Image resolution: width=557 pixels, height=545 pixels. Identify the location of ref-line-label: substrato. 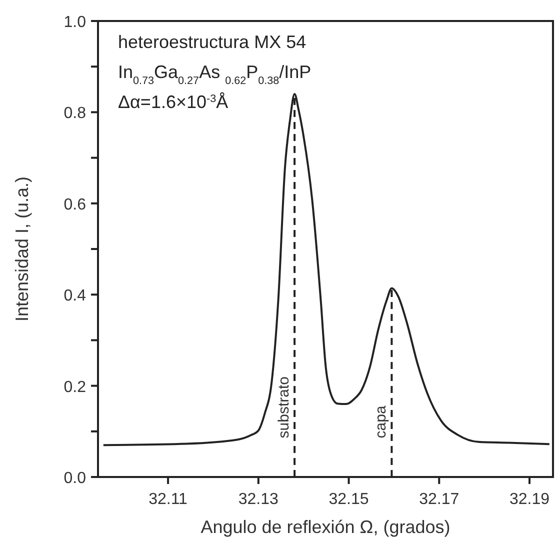
(284, 407).